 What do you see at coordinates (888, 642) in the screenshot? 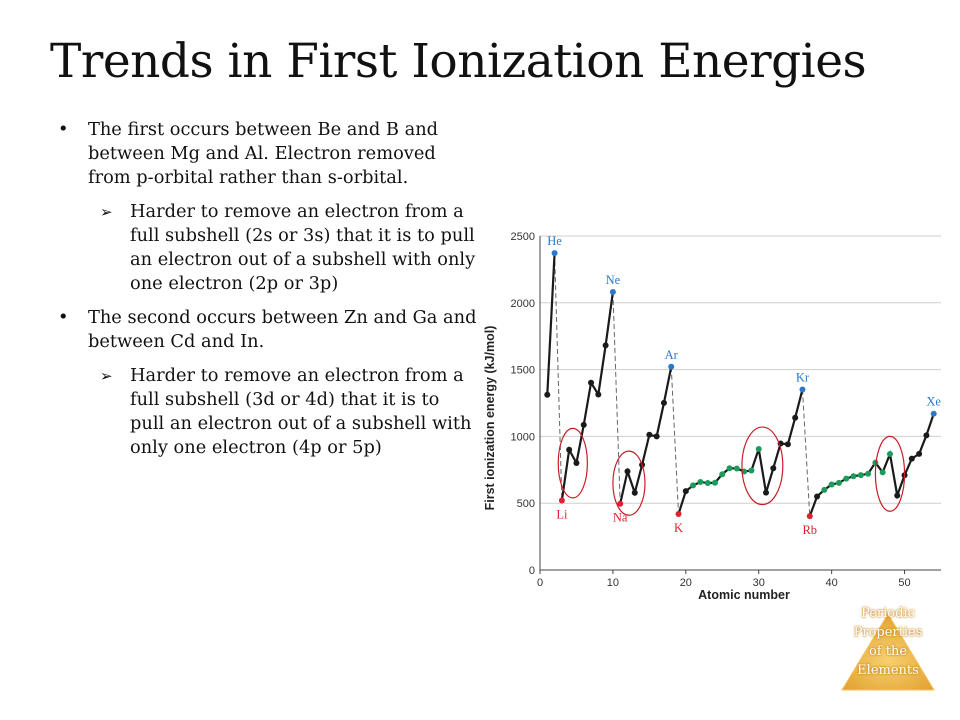
I see `badge-label: Periodic Properties of the Elements` at bounding box center [888, 642].